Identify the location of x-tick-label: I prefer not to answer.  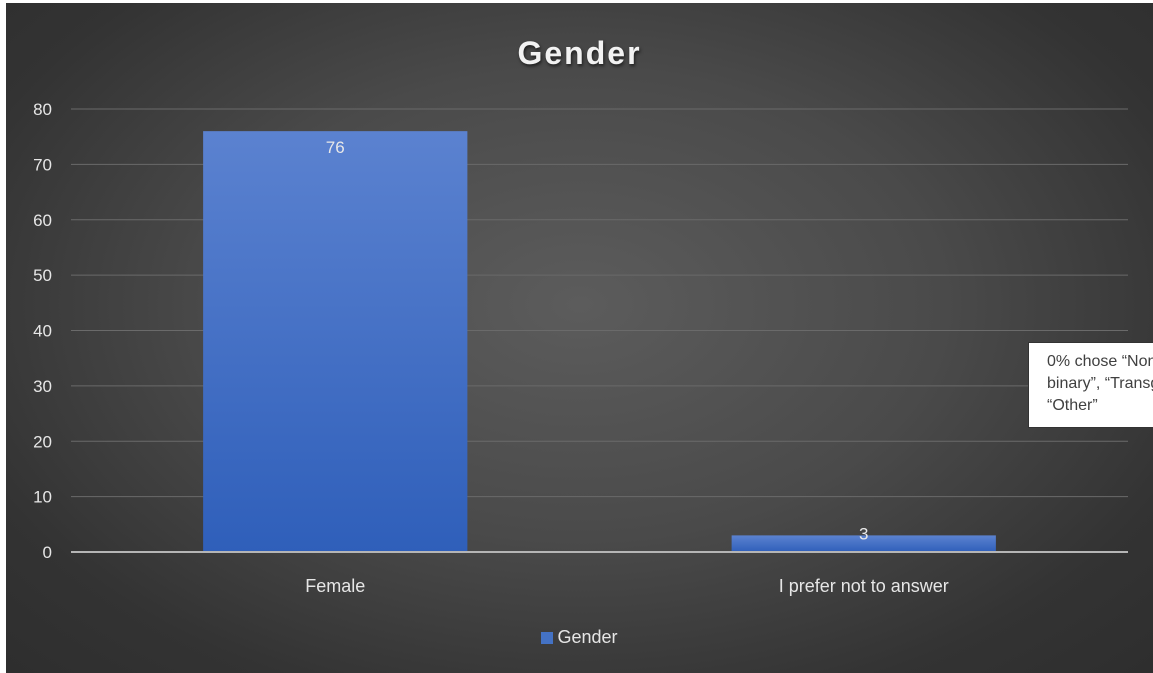
(864, 586).